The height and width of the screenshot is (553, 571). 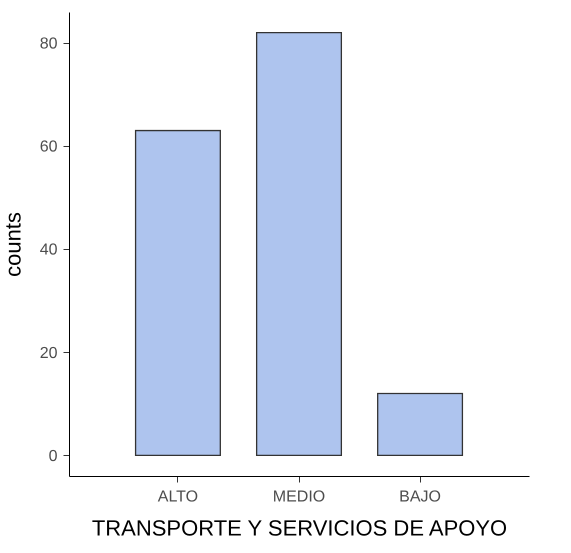 What do you see at coordinates (49, 43) in the screenshot?
I see `y-tick-label: 80` at bounding box center [49, 43].